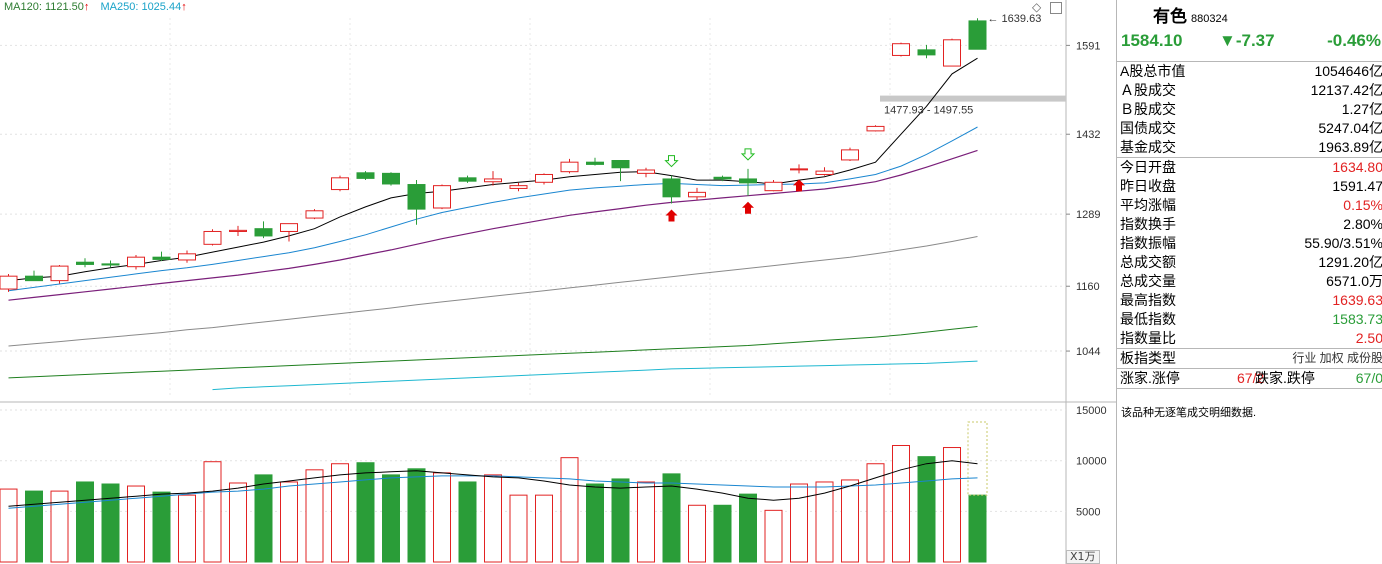  I want to click on row-bond-turnover-value: 5247.04亿, so click(1350, 128).